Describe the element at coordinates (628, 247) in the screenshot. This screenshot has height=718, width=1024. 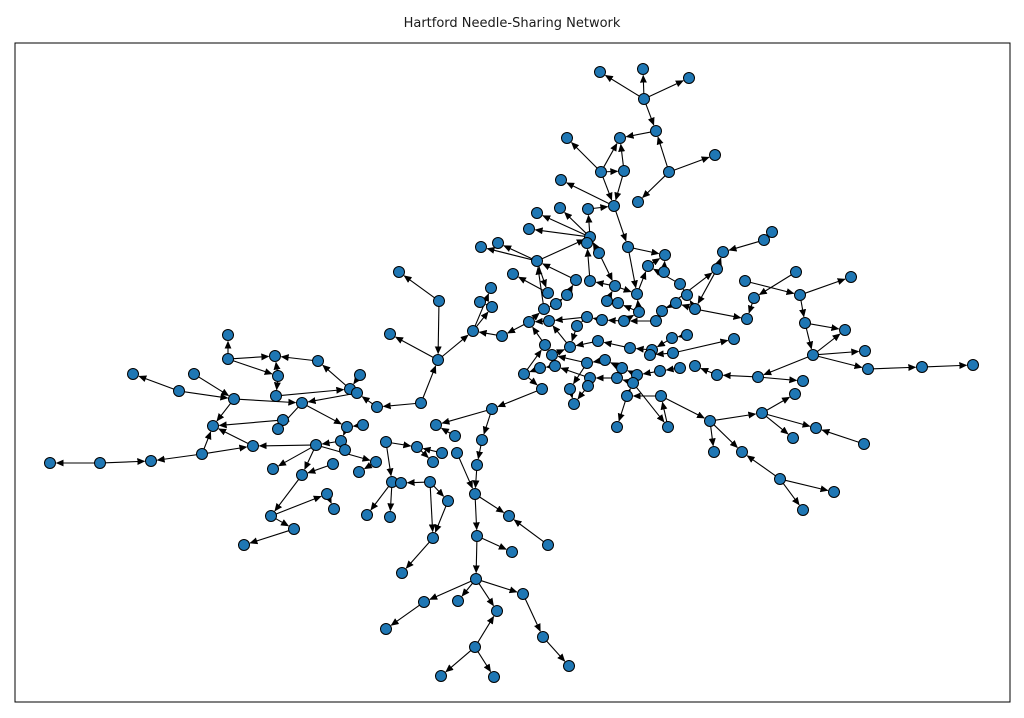
I see `graph-node-n21` at that location.